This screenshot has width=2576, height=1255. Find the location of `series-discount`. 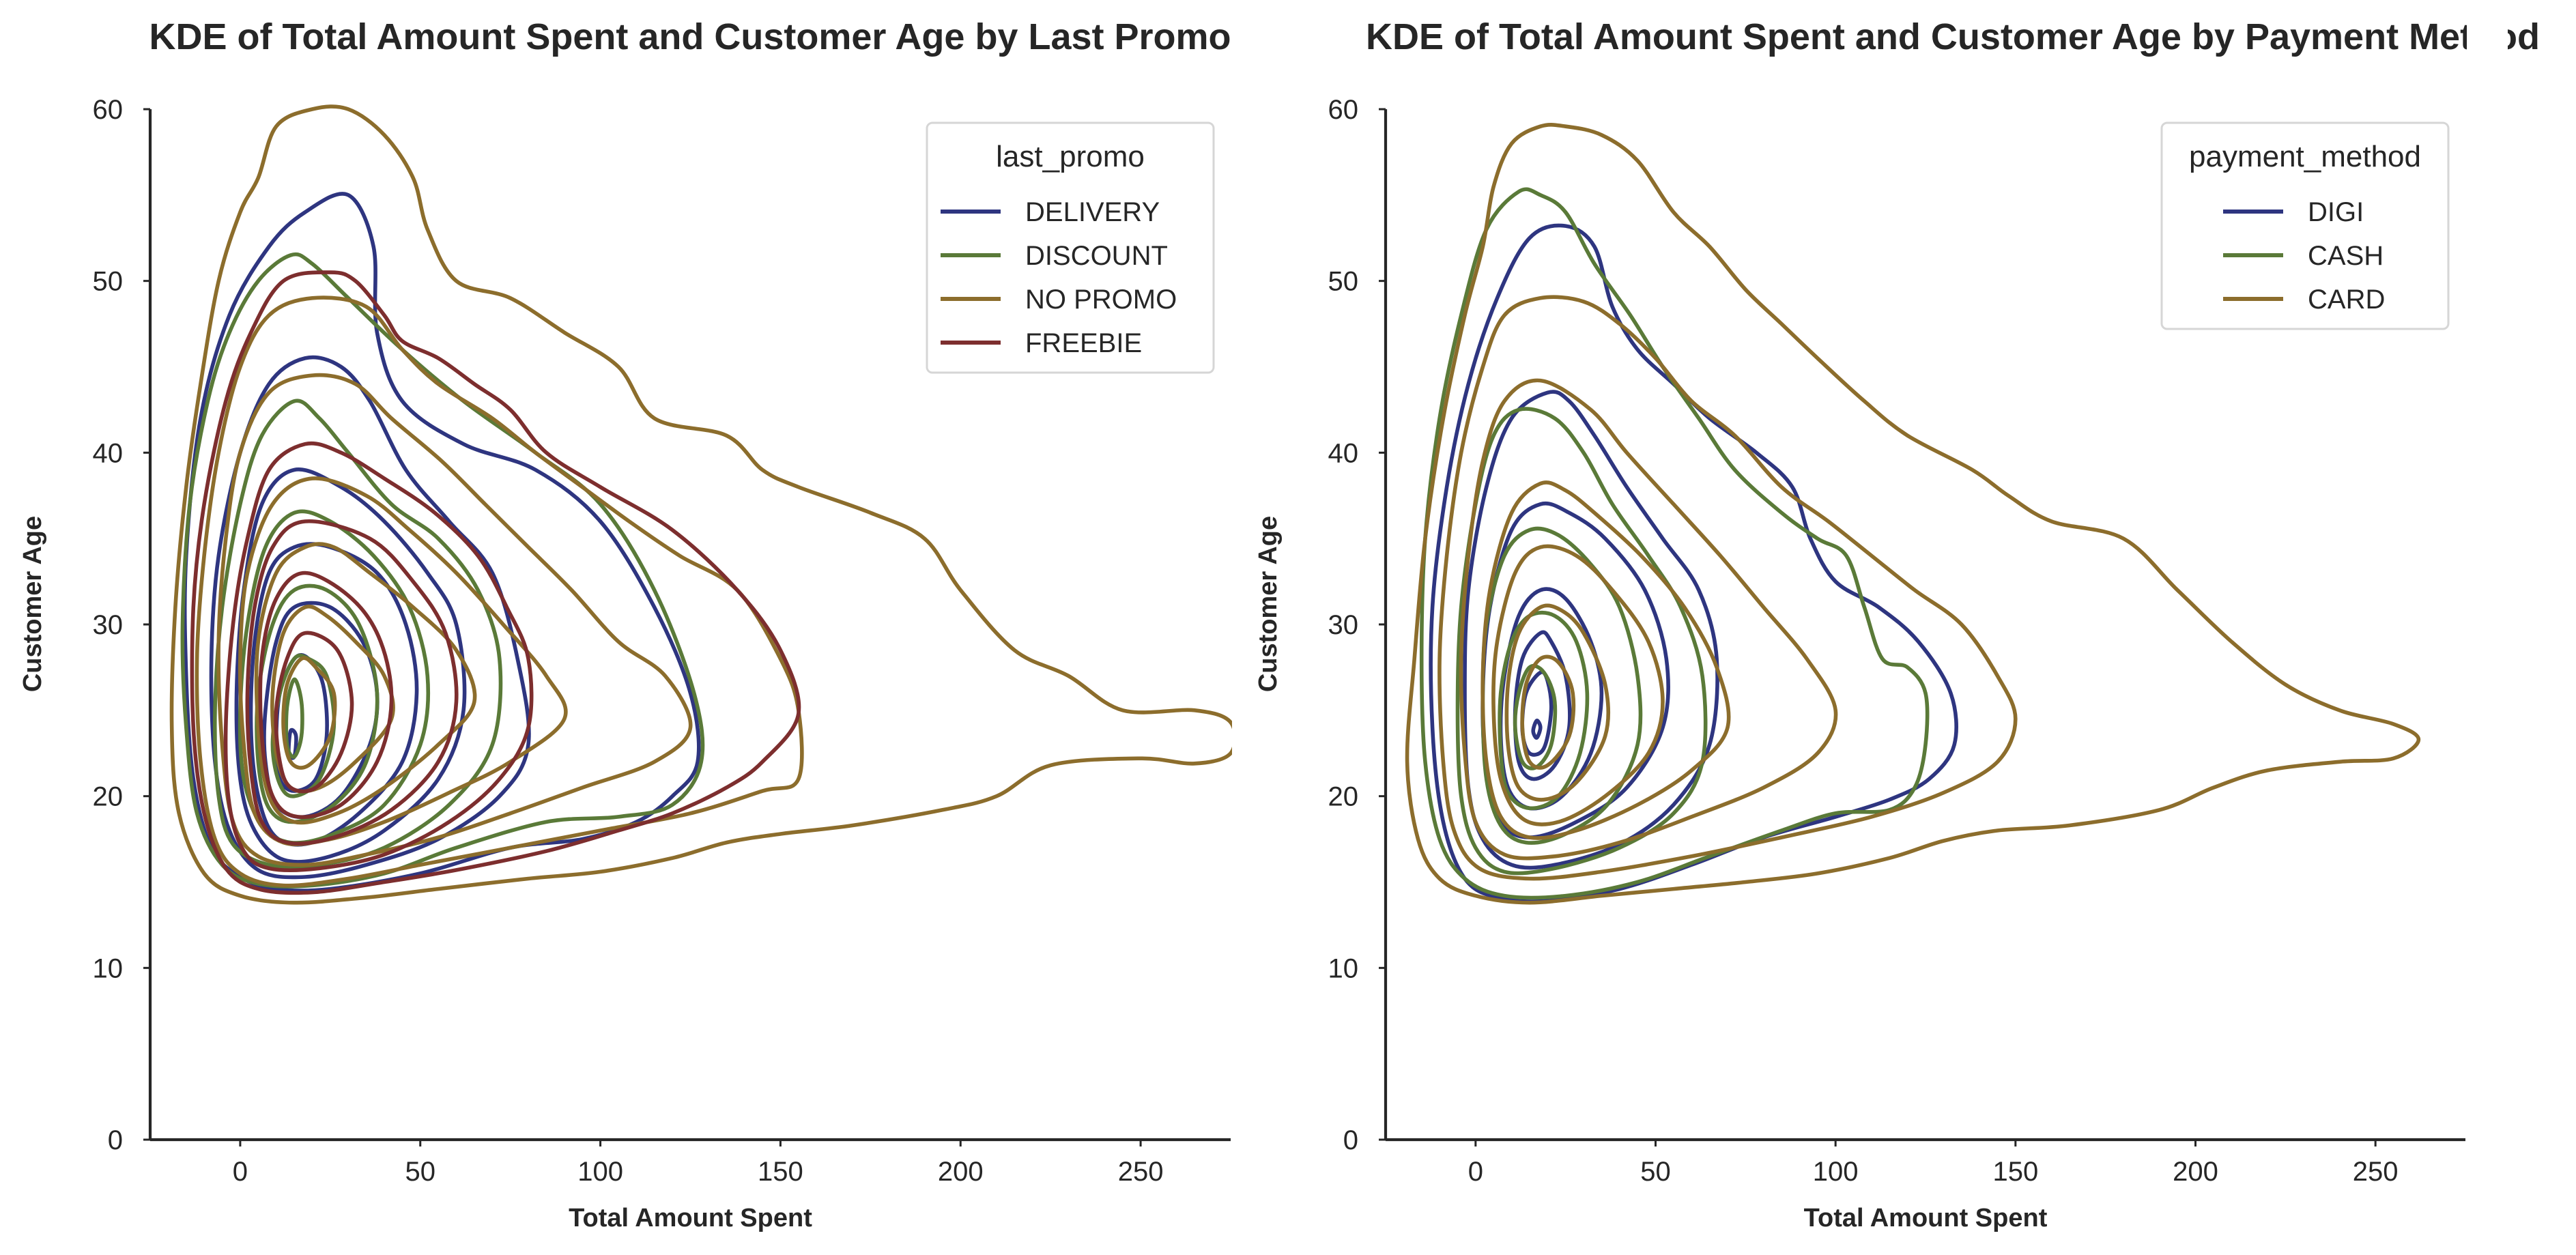

series-discount is located at coordinates (442, 570).